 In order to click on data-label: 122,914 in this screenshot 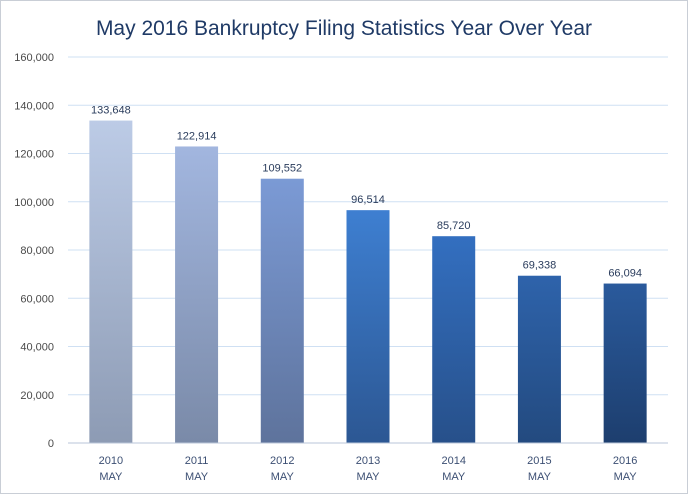, I will do `click(197, 136)`.